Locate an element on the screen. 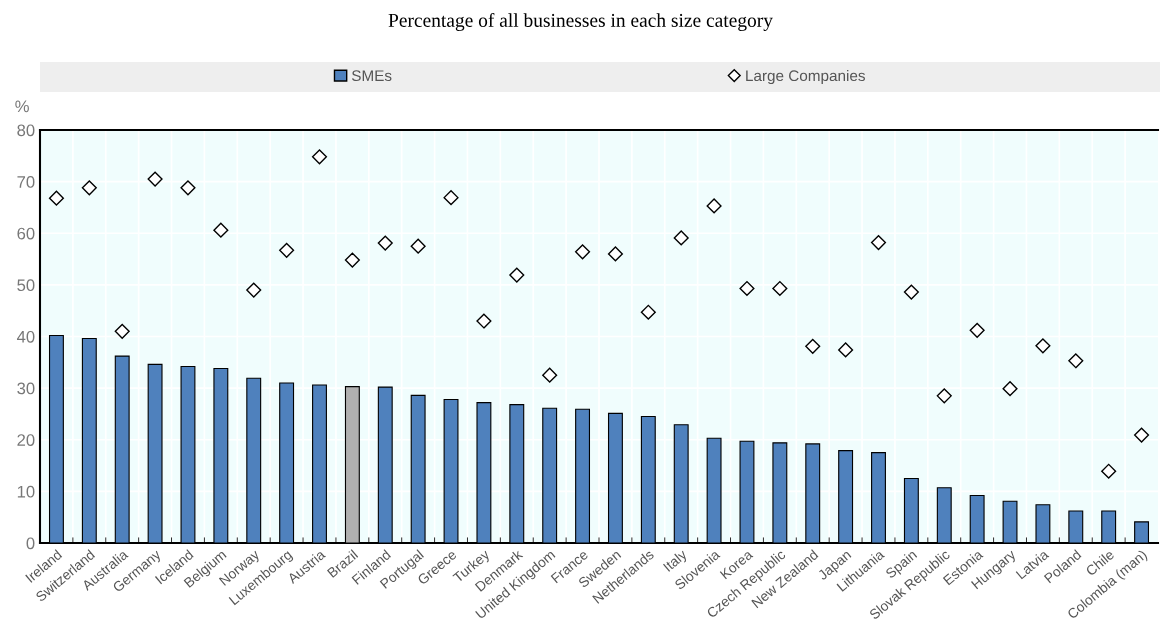 This screenshot has height=638, width=1161. y-axis-title: % is located at coordinates (22, 106).